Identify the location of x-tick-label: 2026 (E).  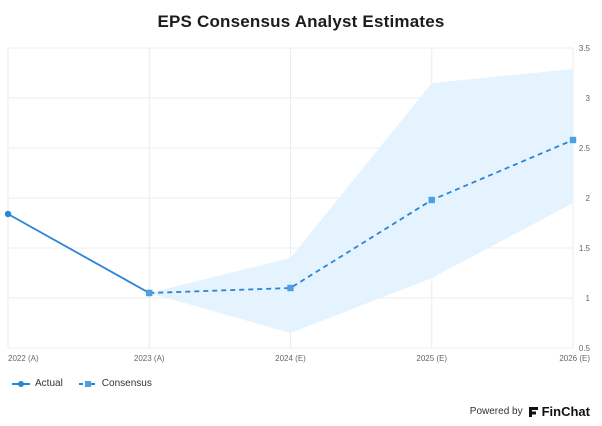
(574, 358).